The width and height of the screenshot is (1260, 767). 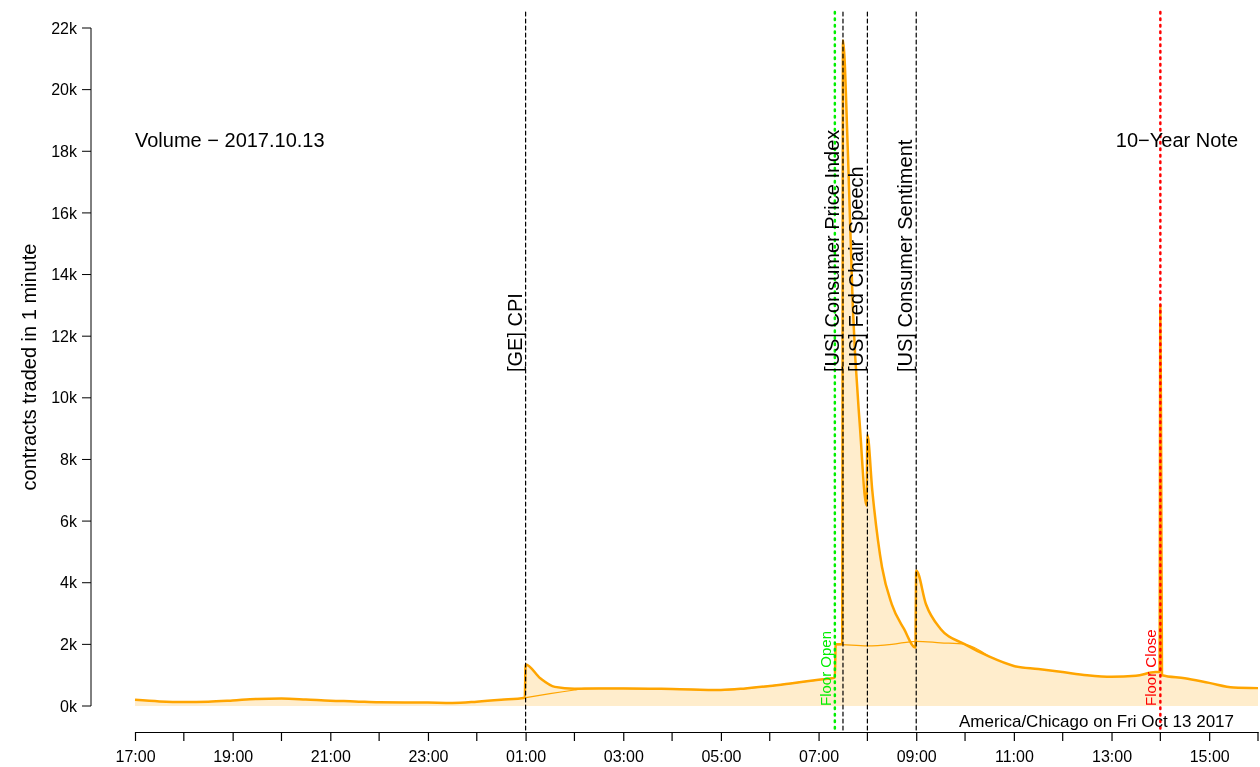 What do you see at coordinates (1209, 756) in the screenshot?
I see `x-tick-label: 15:00` at bounding box center [1209, 756].